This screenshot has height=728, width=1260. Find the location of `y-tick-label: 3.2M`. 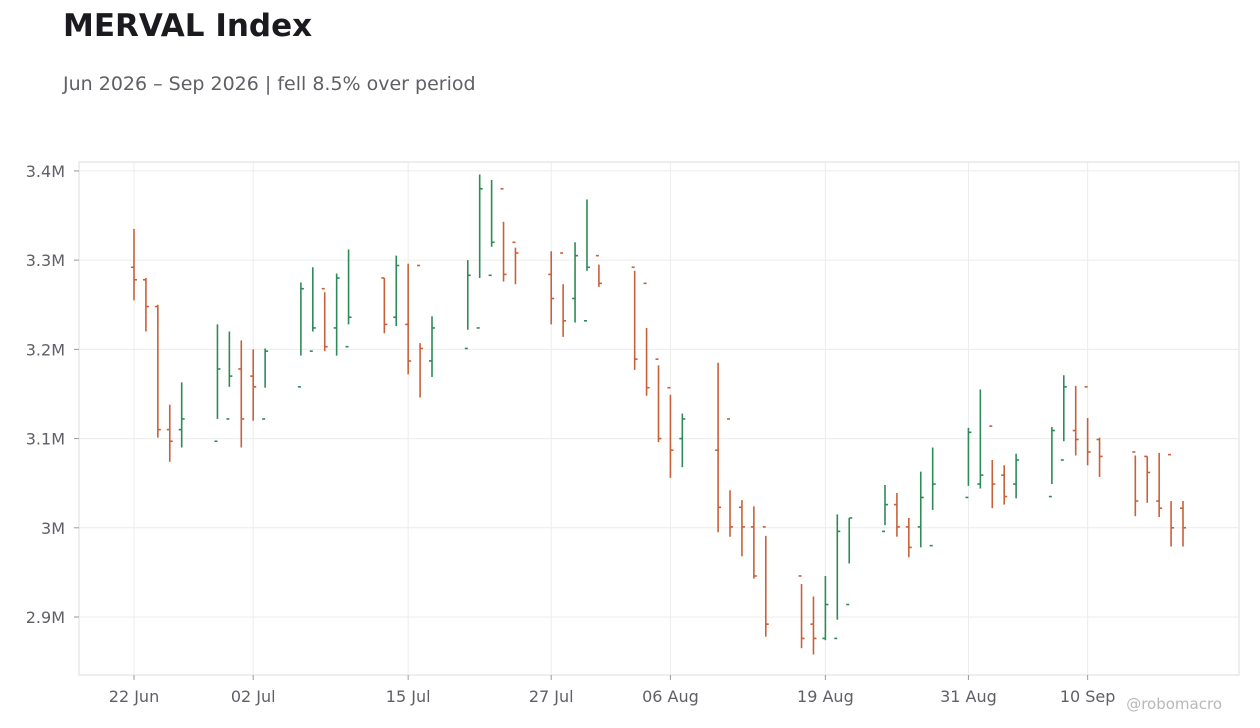

y-tick-label: 3.2M is located at coordinates (45, 349).